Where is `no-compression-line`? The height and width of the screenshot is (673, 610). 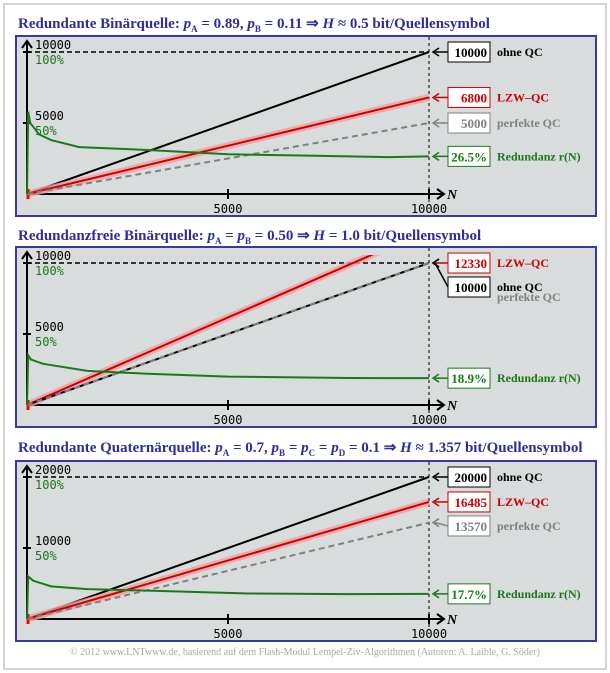 no-compression-line is located at coordinates (228, 548).